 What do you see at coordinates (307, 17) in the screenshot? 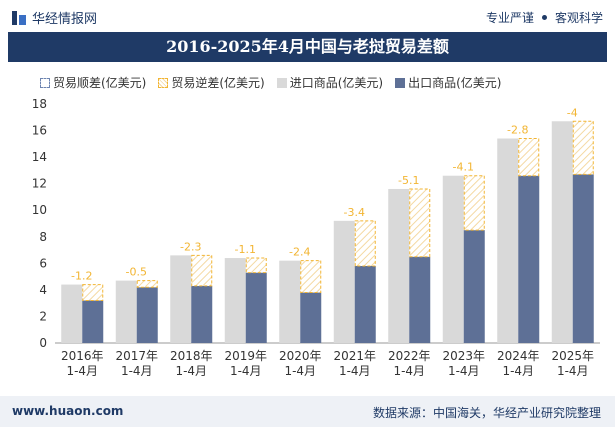
I see `top-bar: 华经情报网 专业严谨 客观科学` at bounding box center [307, 17].